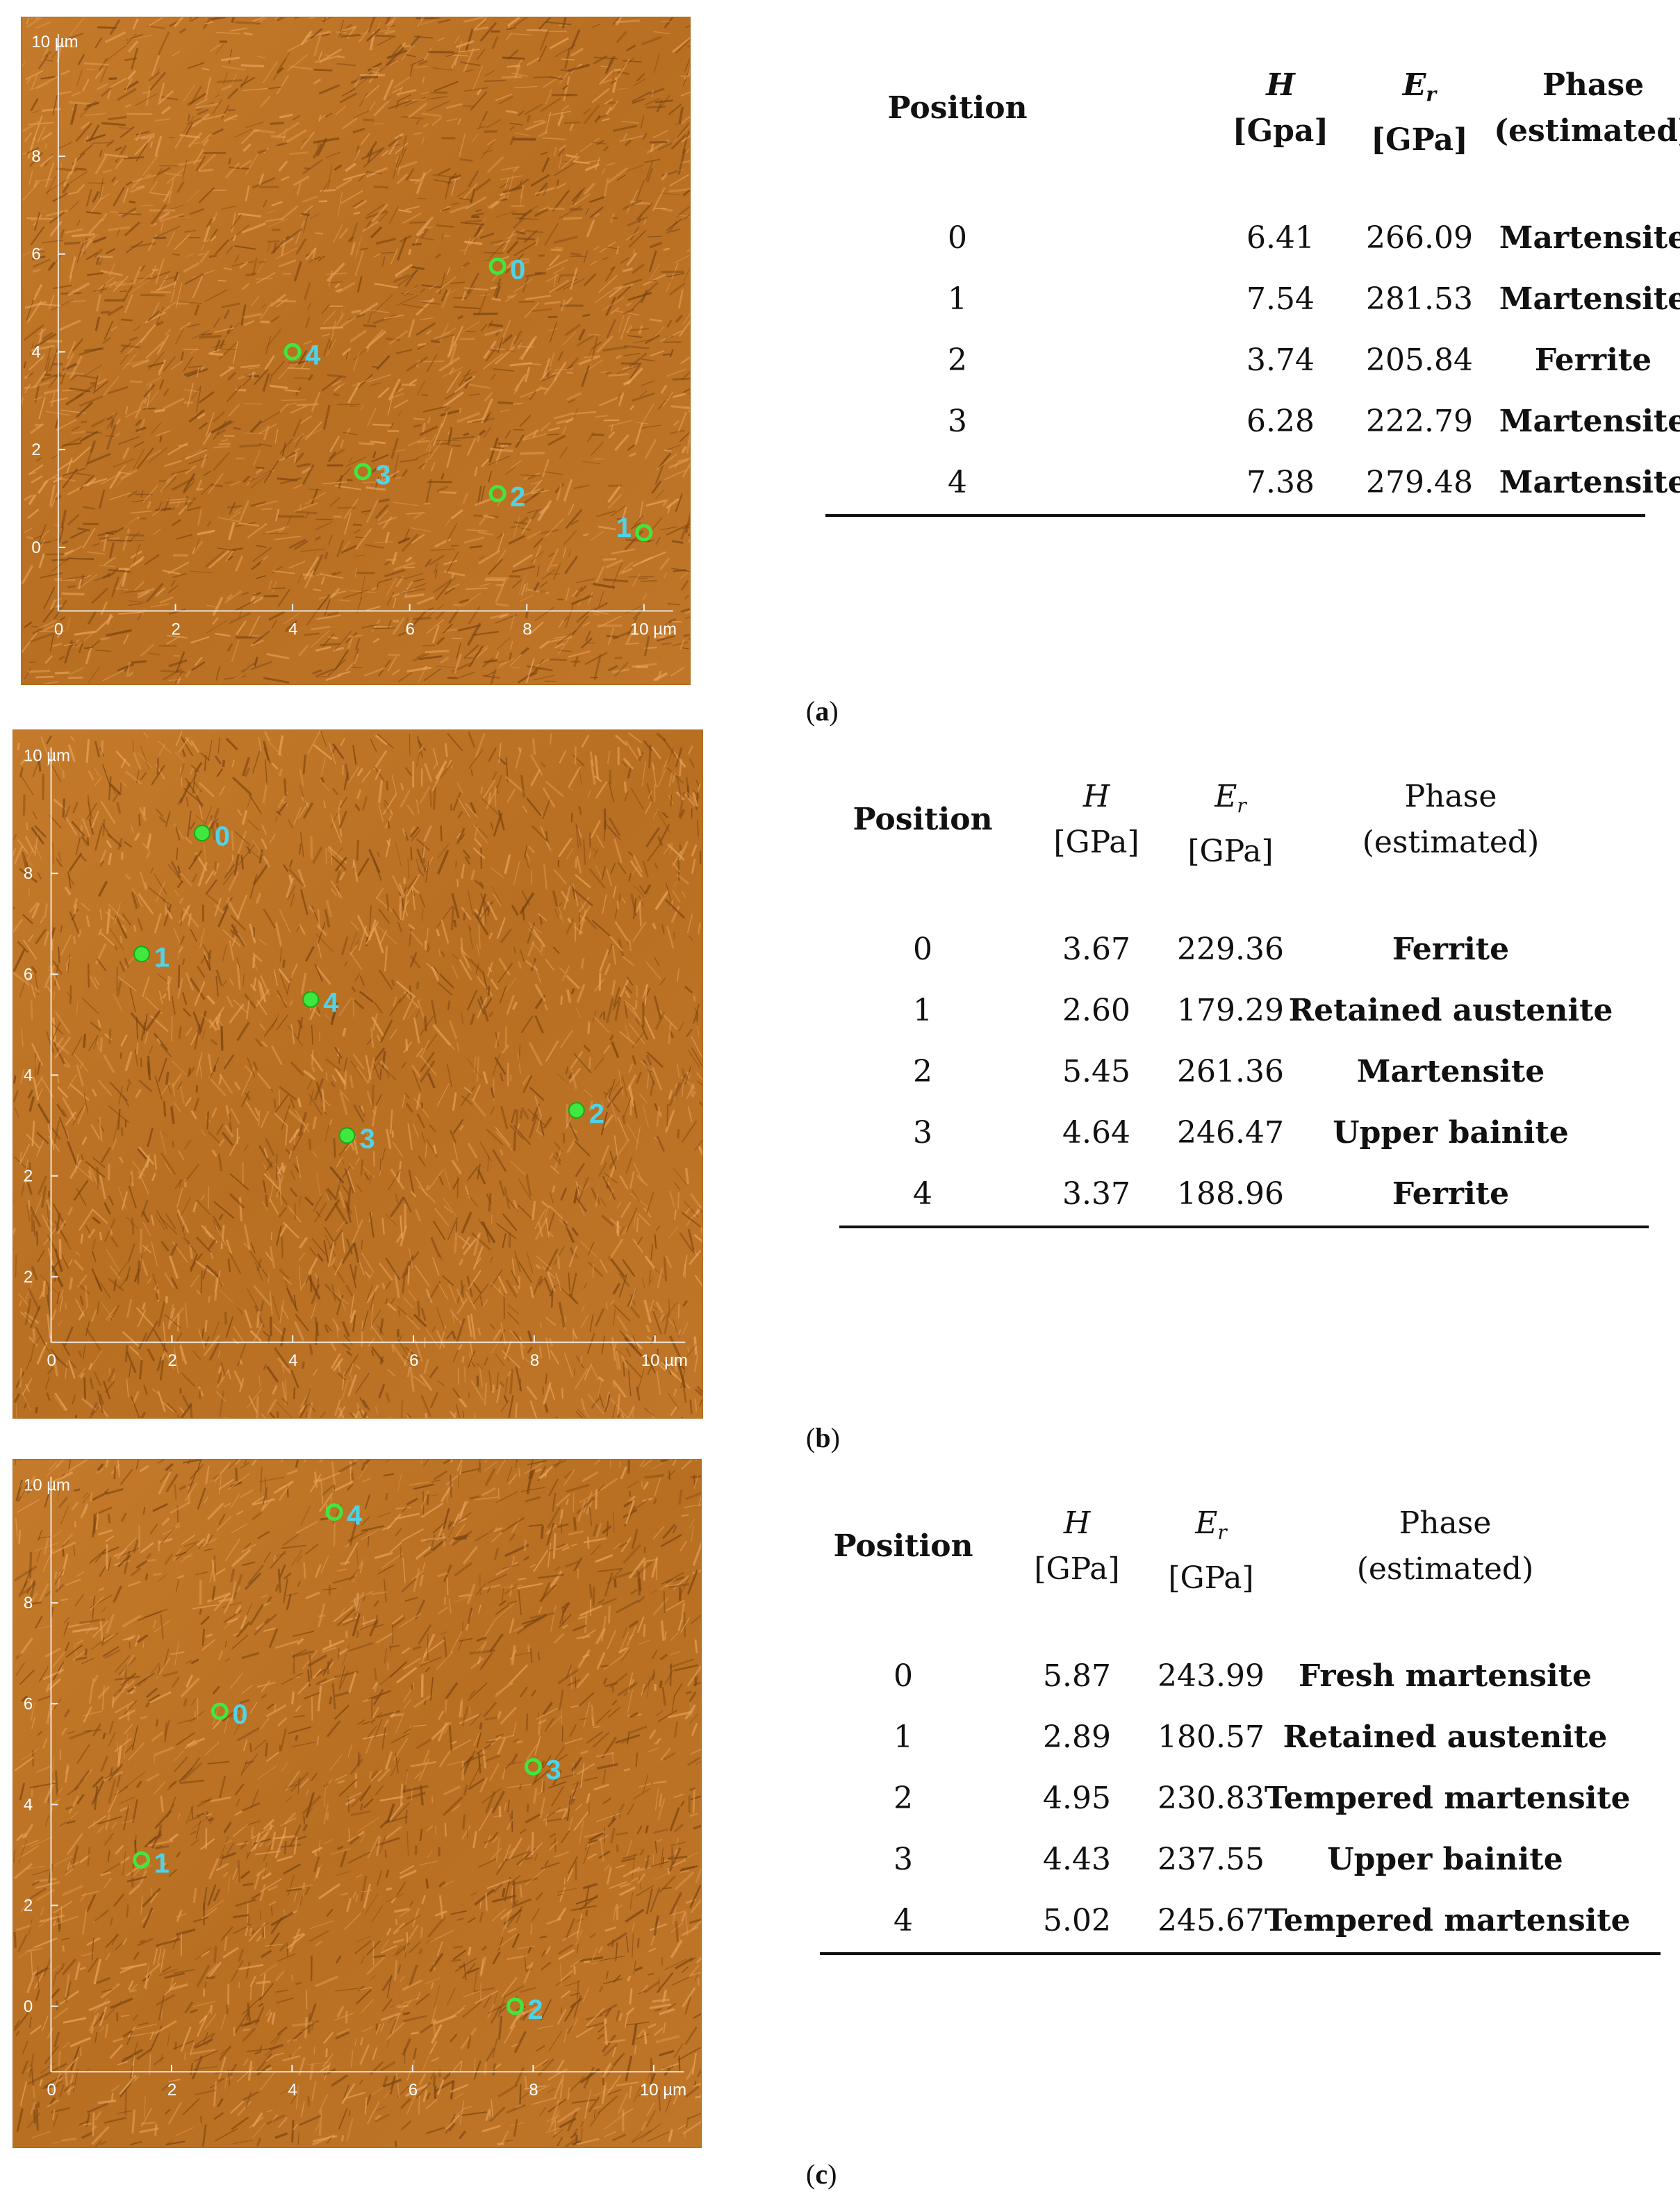  What do you see at coordinates (1230, 1010) in the screenshot?
I see `row-modulus: 179.29` at bounding box center [1230, 1010].